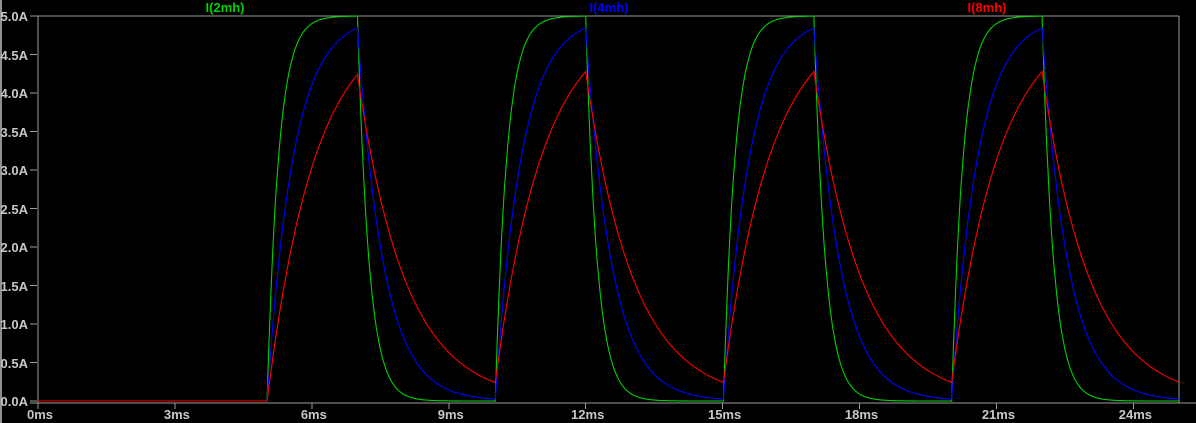 Image resolution: width=1196 pixels, height=423 pixels. I want to click on y-tick-label: 3.5A, so click(14, 132).